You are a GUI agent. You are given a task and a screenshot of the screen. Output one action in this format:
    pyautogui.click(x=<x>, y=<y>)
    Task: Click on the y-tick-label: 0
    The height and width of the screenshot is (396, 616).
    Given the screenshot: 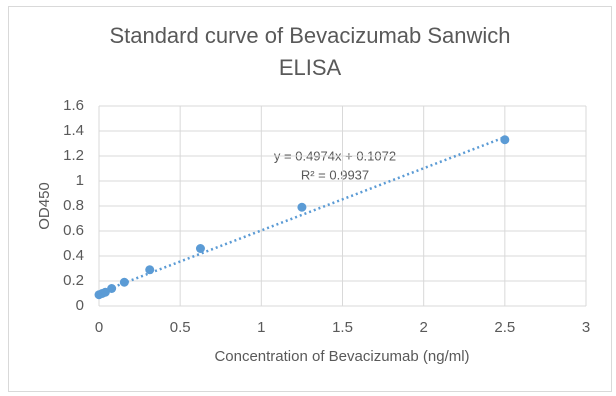 What is the action you would take?
    pyautogui.click(x=80, y=305)
    